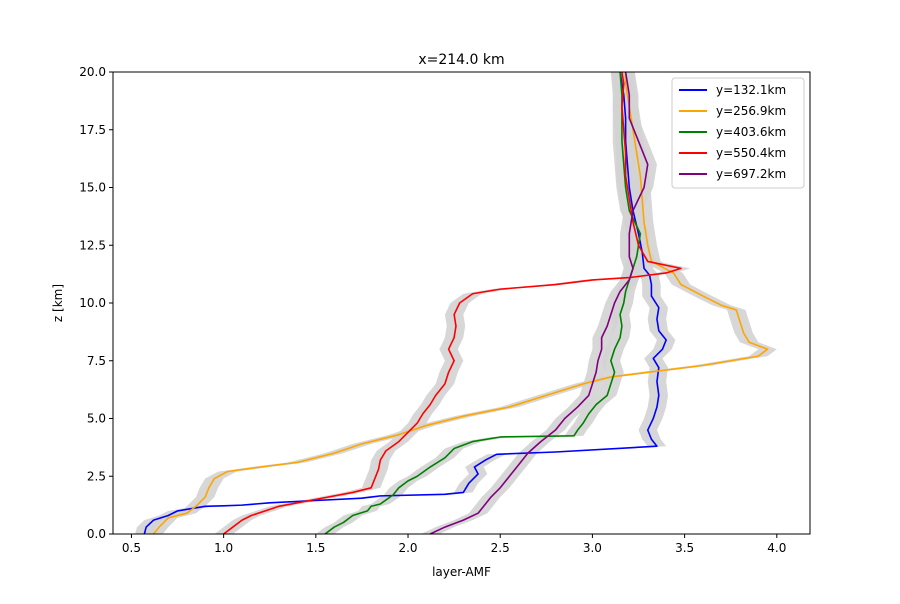 This screenshot has width=900, height=604. What do you see at coordinates (751, 174) in the screenshot?
I see `legend-label: y=697.2km` at bounding box center [751, 174].